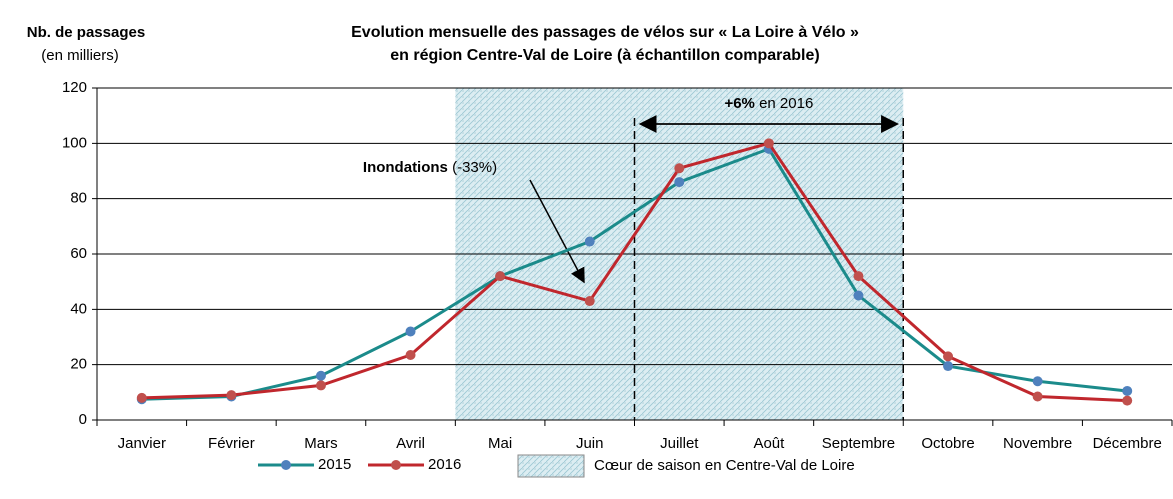  I want to click on y-tick-label: 40, so click(78, 308).